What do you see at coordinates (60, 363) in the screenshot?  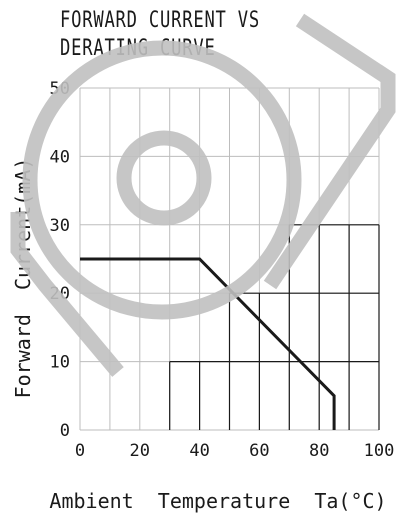 I see `y-tick-label: 10` at bounding box center [60, 363].